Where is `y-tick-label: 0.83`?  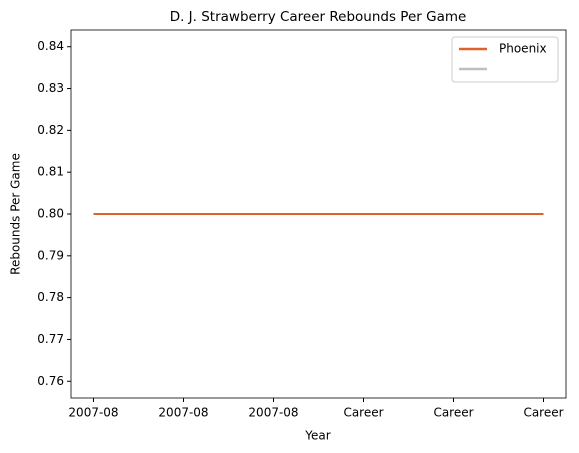
y-tick-label: 0.83 is located at coordinates (50, 88).